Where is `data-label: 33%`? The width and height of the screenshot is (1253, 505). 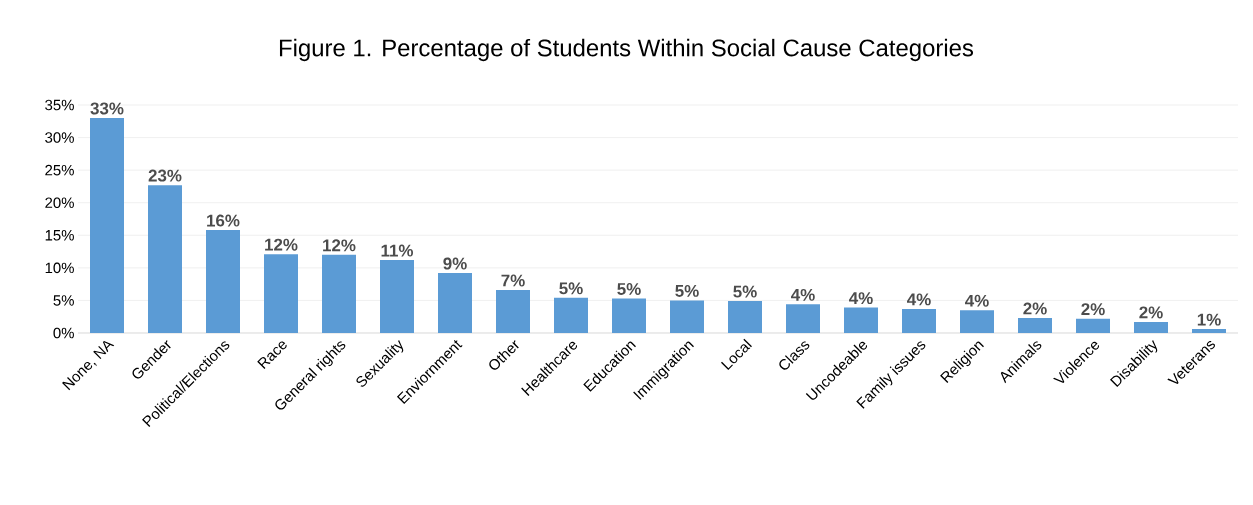 data-label: 33% is located at coordinates (107, 108).